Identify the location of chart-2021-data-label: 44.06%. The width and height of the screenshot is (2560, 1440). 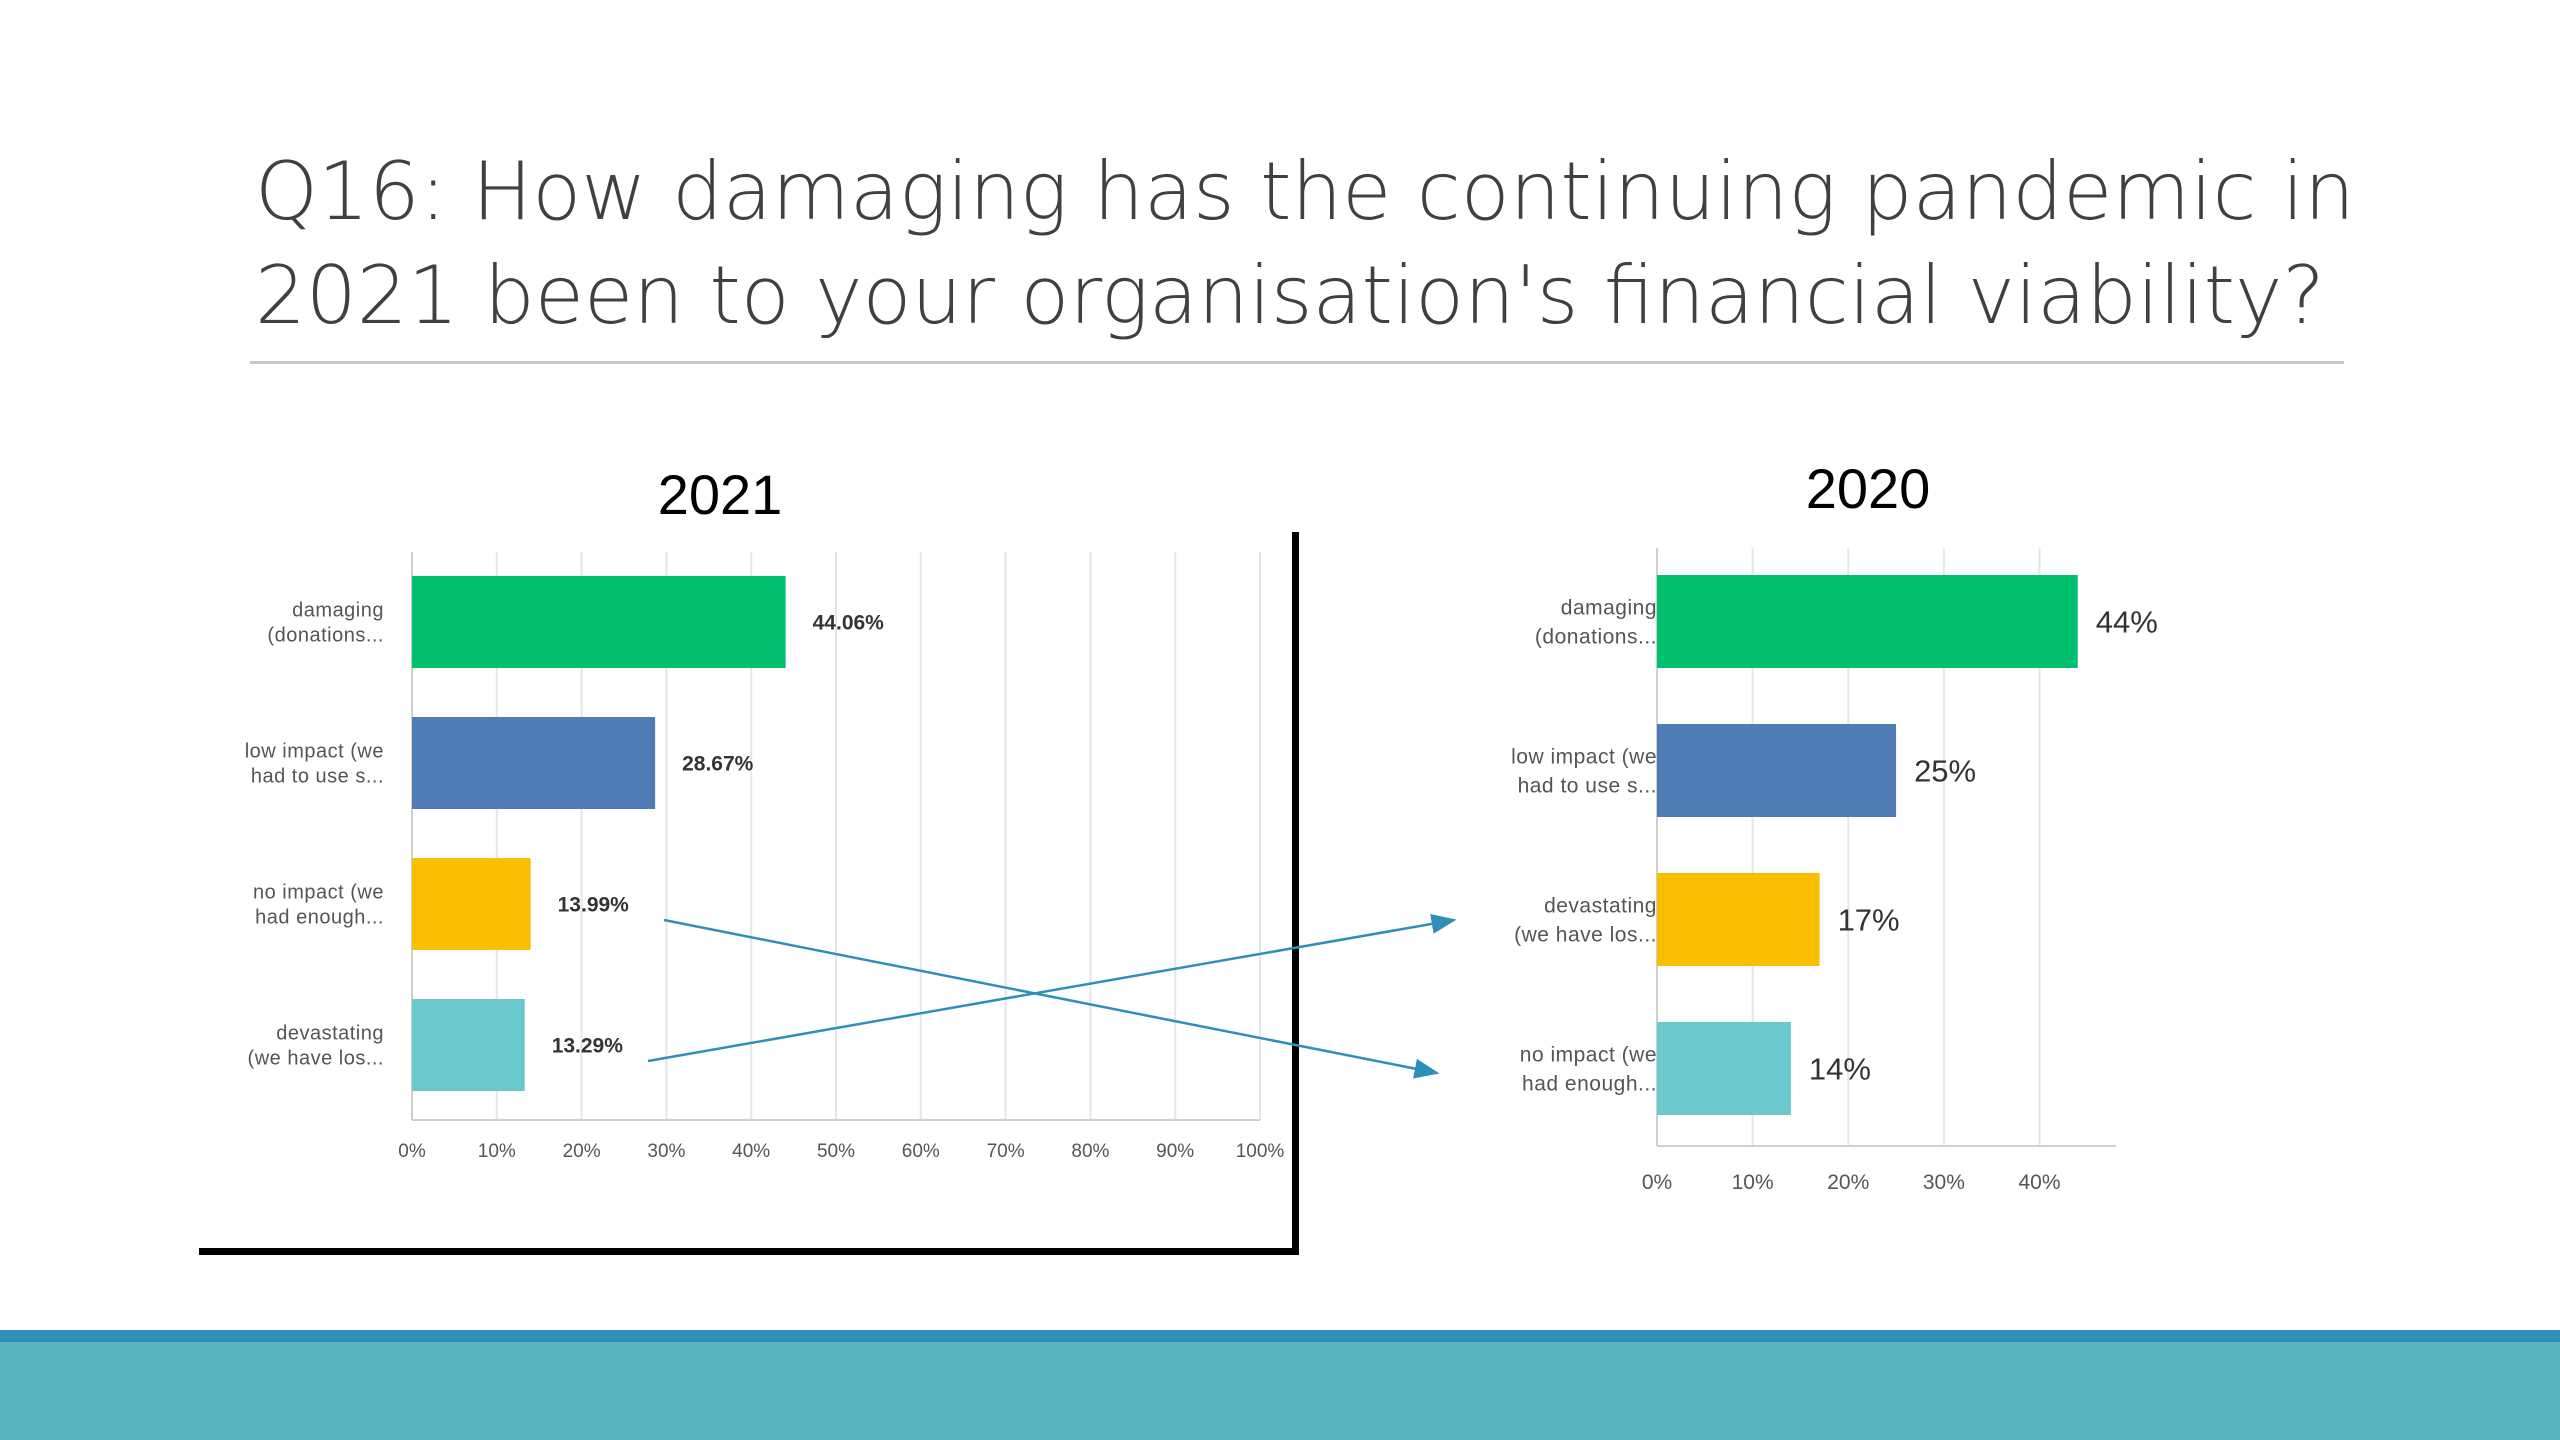
(849, 622).